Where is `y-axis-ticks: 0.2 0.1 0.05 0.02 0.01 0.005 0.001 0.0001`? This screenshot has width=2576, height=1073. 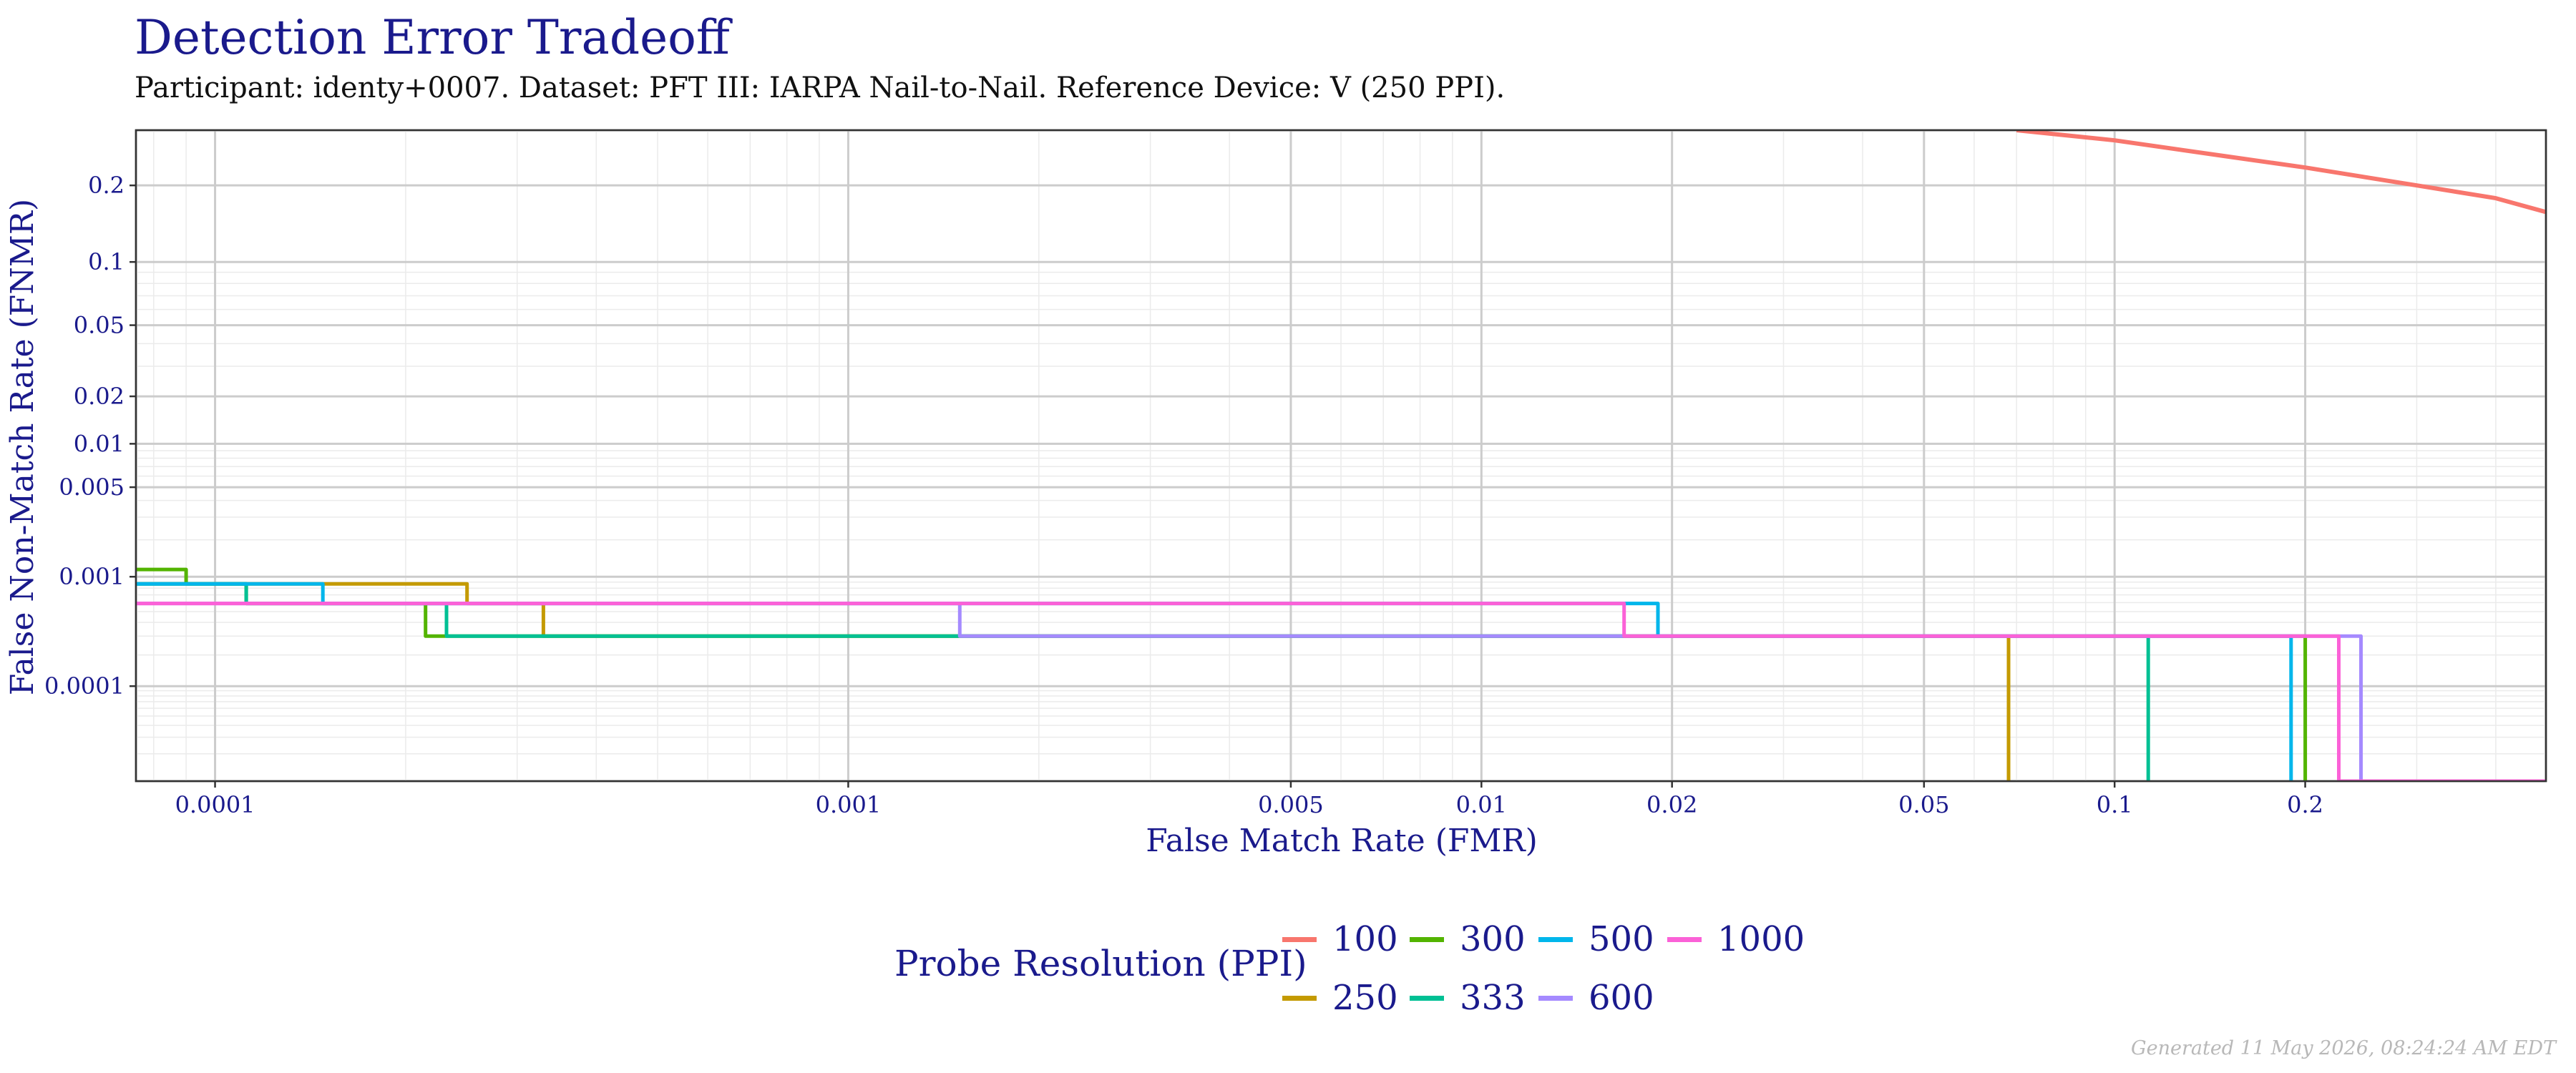 y-axis-ticks: 0.2 0.1 0.05 0.02 0.01 0.005 0.001 0.0001 is located at coordinates (90, 436).